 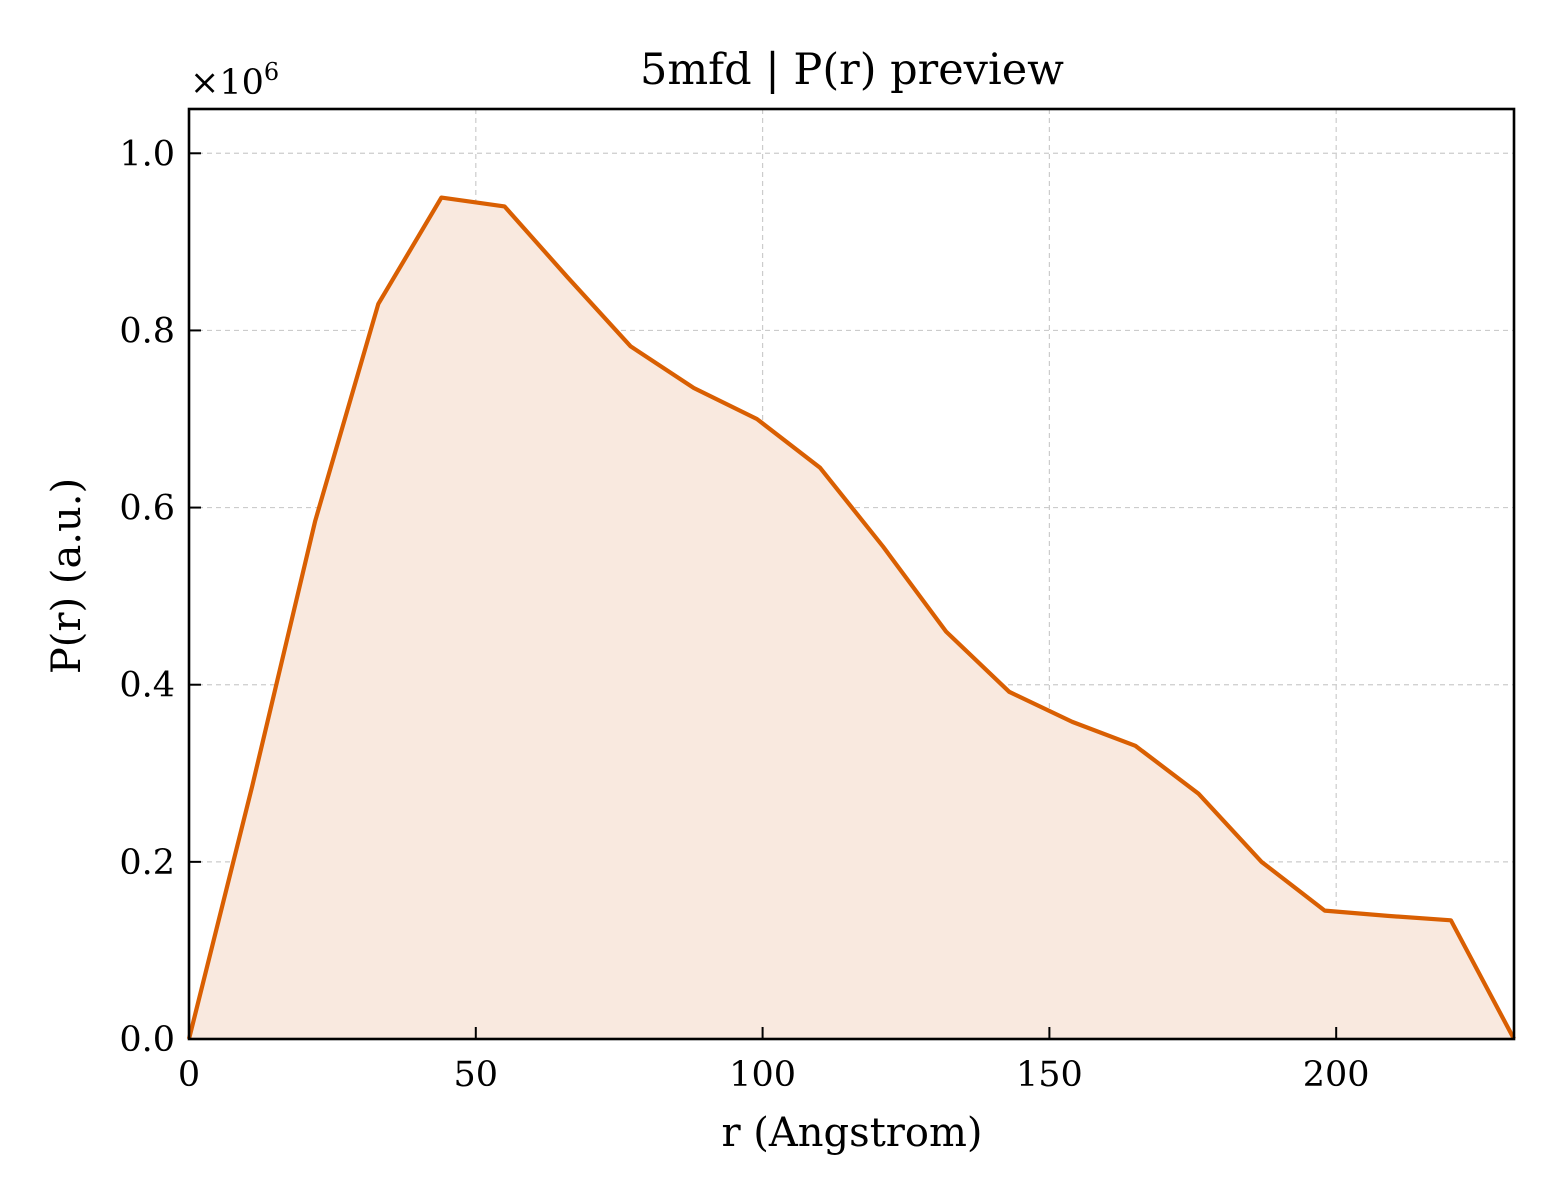 What do you see at coordinates (271, 72) in the screenshot?
I see `y-multiplier-exponent: 6` at bounding box center [271, 72].